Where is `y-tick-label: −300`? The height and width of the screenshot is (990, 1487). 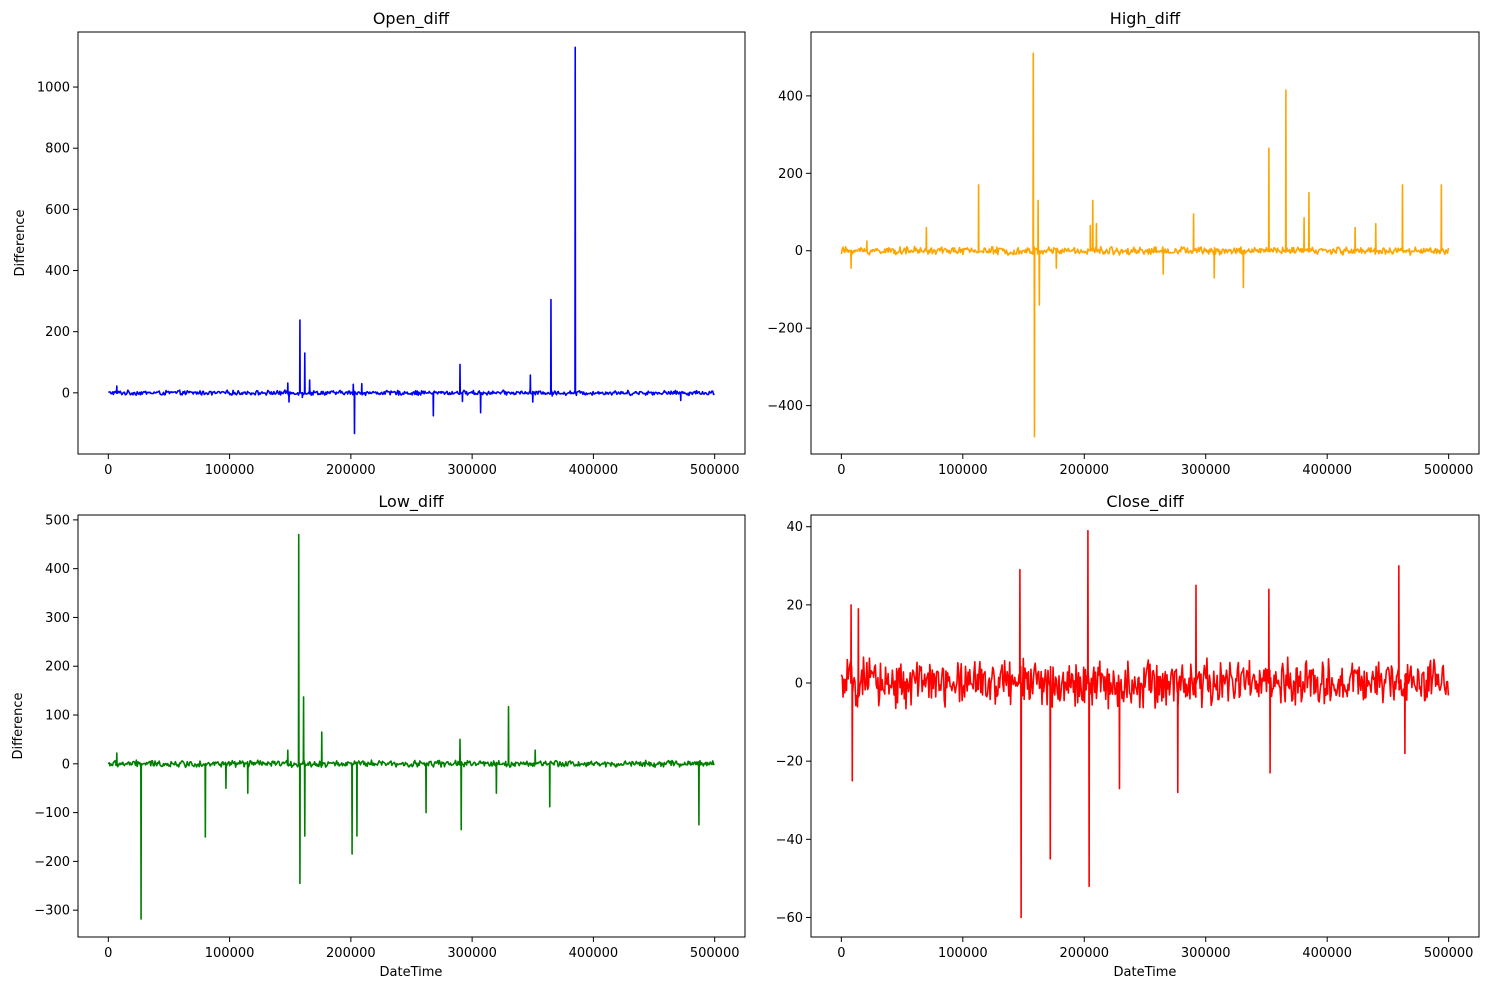
y-tick-label: −300 is located at coordinates (52, 911).